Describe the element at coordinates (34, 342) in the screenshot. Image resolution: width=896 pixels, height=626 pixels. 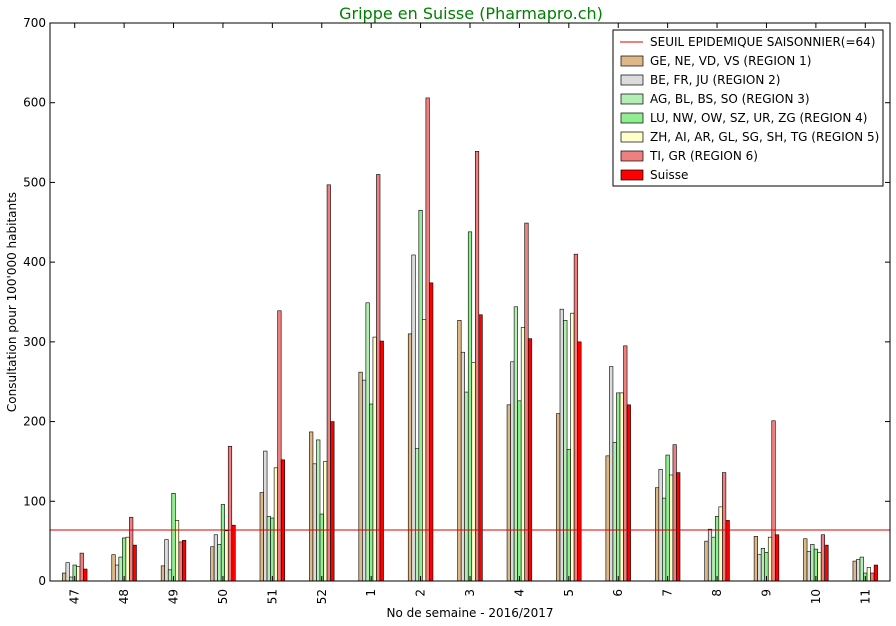
I see `y-tick-label: 300` at that location.